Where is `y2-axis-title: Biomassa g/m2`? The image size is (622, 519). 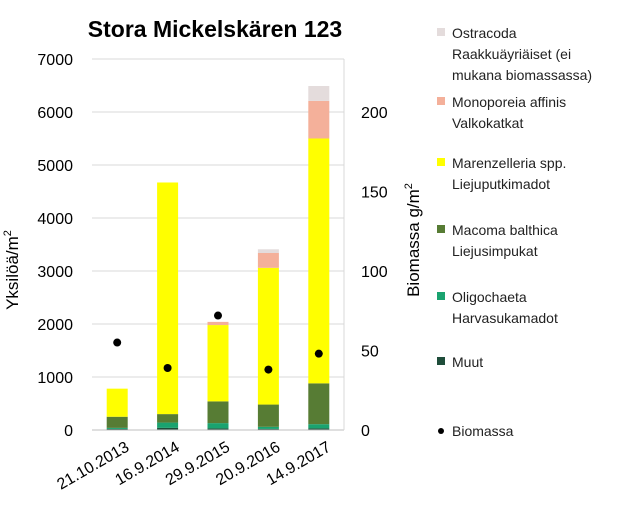
y2-axis-title: Biomassa g/m2 is located at coordinates (413, 240).